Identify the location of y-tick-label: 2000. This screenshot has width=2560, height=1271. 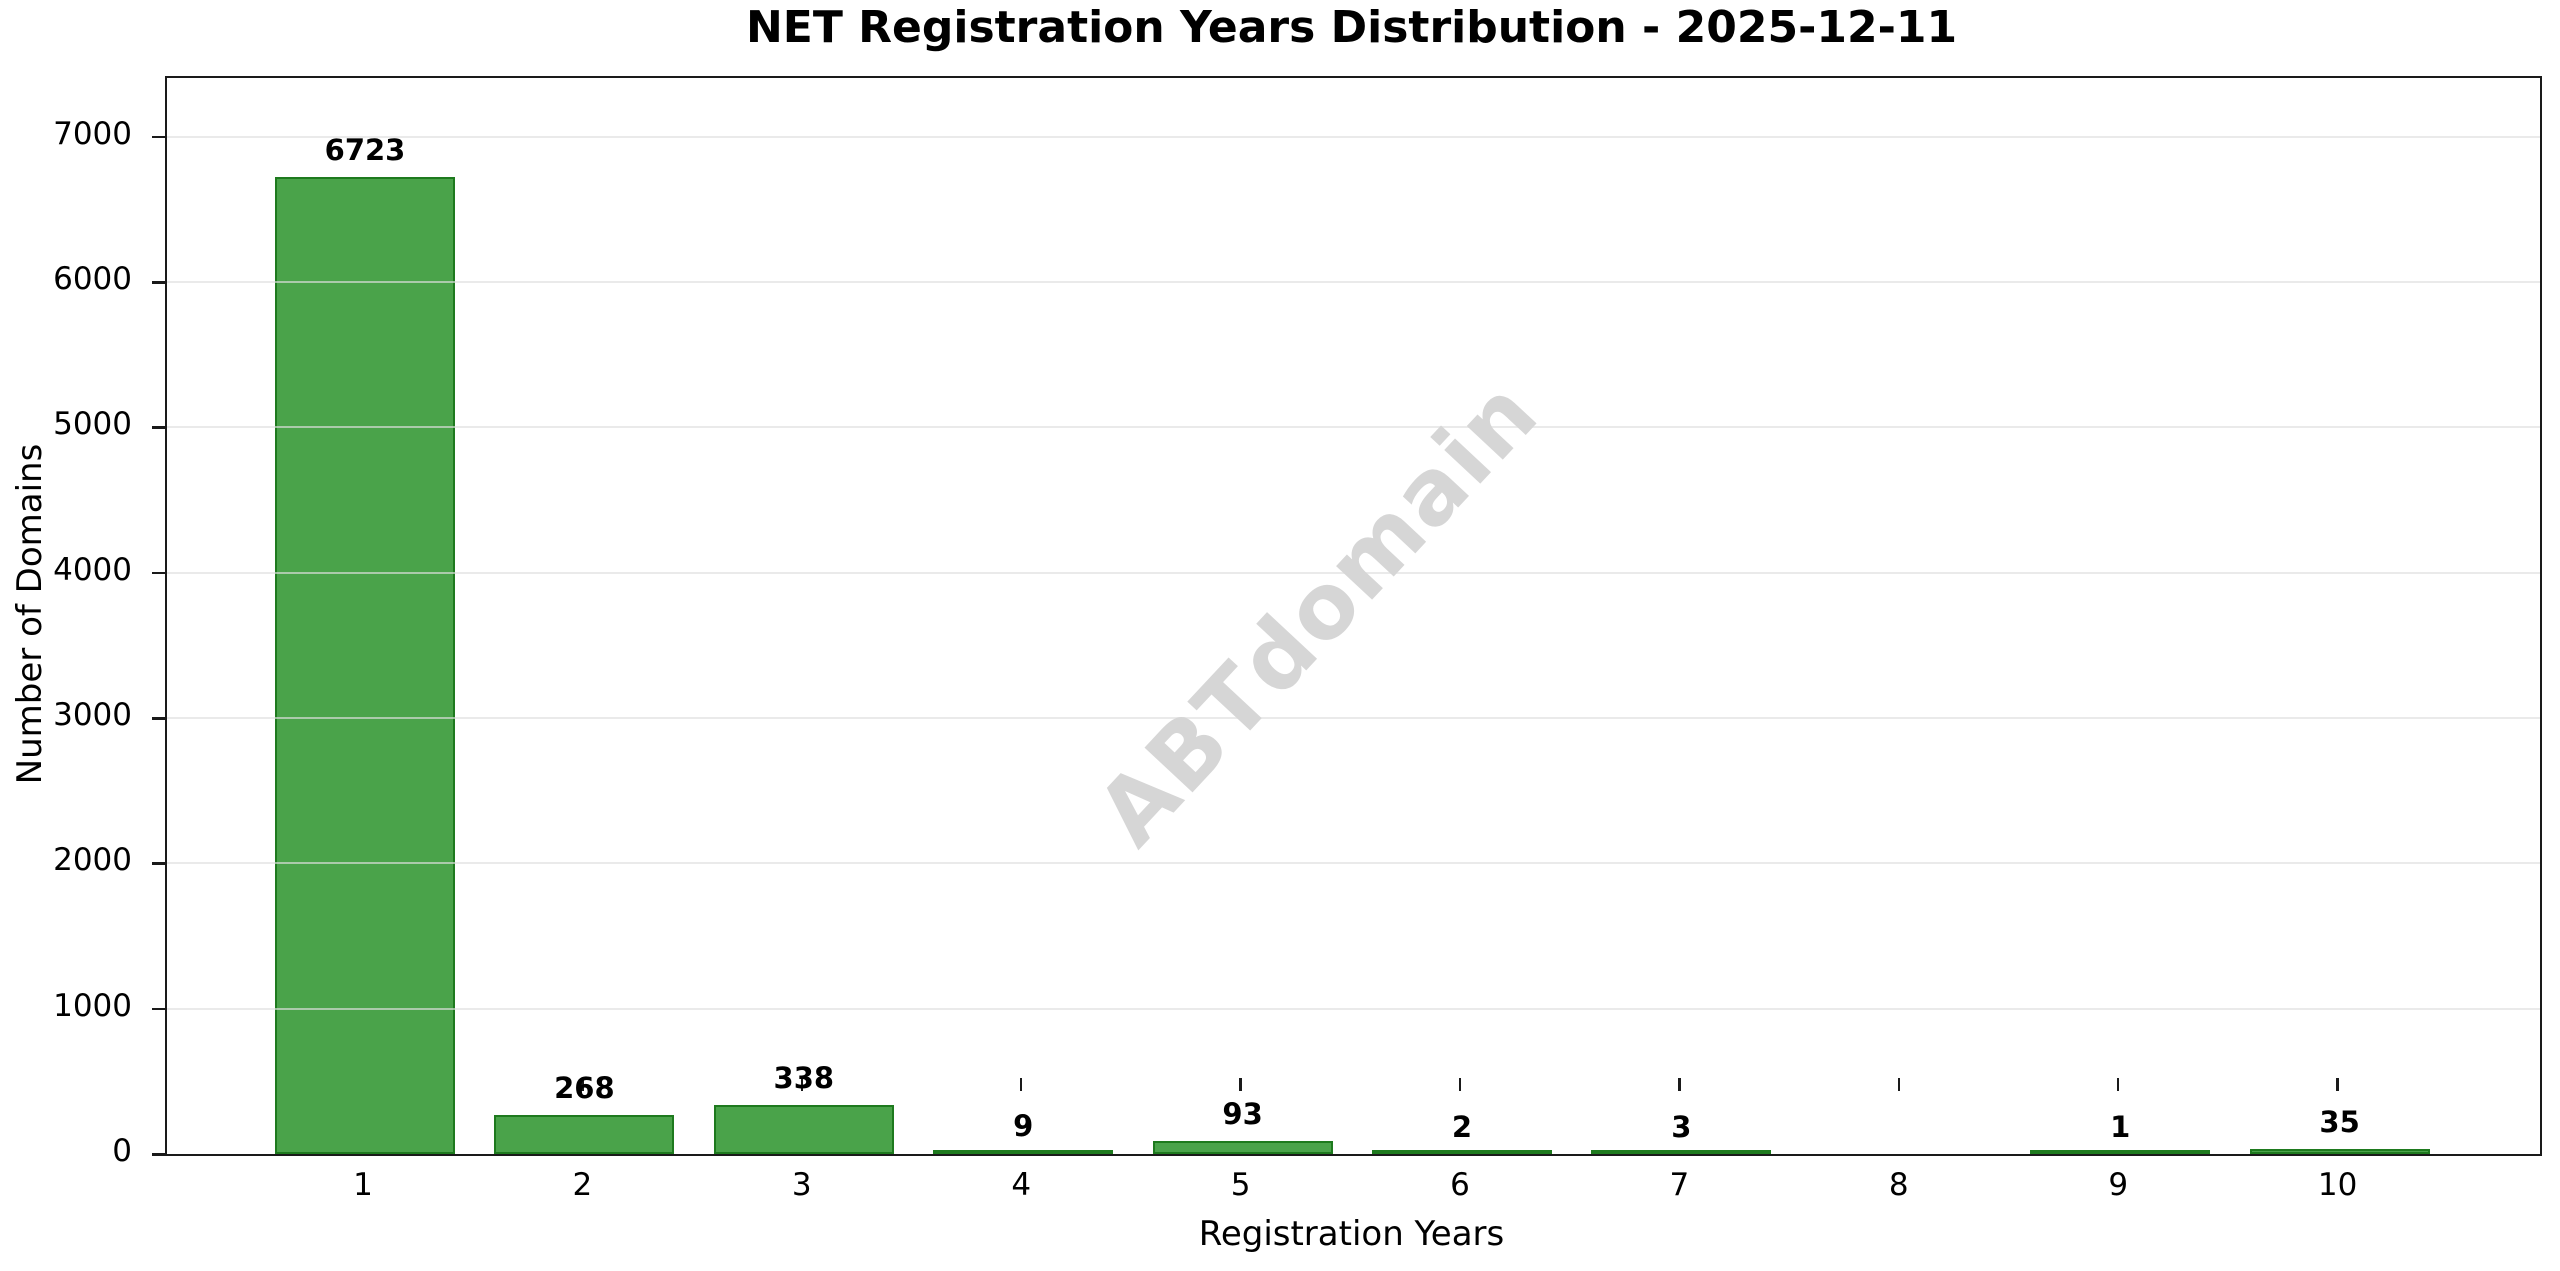
(92, 860).